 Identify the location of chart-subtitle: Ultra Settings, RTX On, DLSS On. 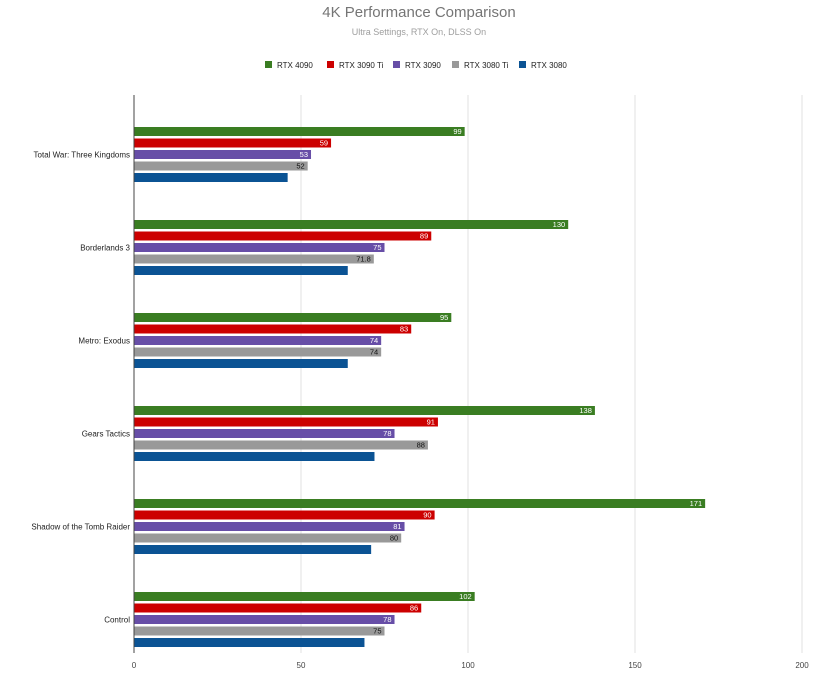
(419, 32).